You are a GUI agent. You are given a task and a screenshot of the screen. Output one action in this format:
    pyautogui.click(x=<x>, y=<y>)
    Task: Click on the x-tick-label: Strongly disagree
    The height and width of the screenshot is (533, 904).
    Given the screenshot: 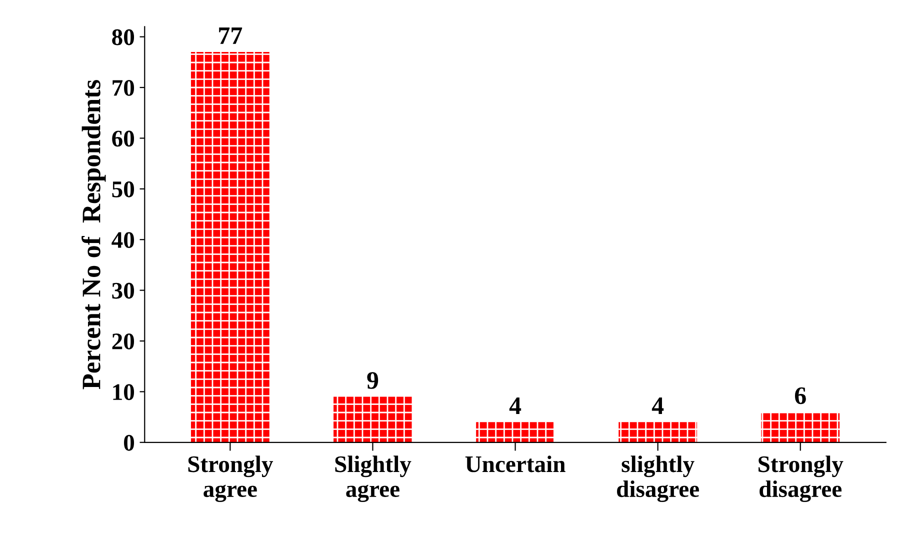 What is the action you would take?
    pyautogui.click(x=801, y=479)
    